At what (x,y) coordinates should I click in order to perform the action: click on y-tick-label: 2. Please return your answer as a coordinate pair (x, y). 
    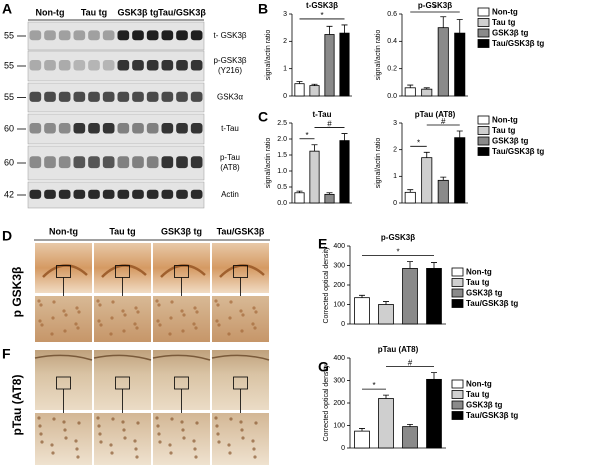
    Looking at the image, I should click on (395, 150).